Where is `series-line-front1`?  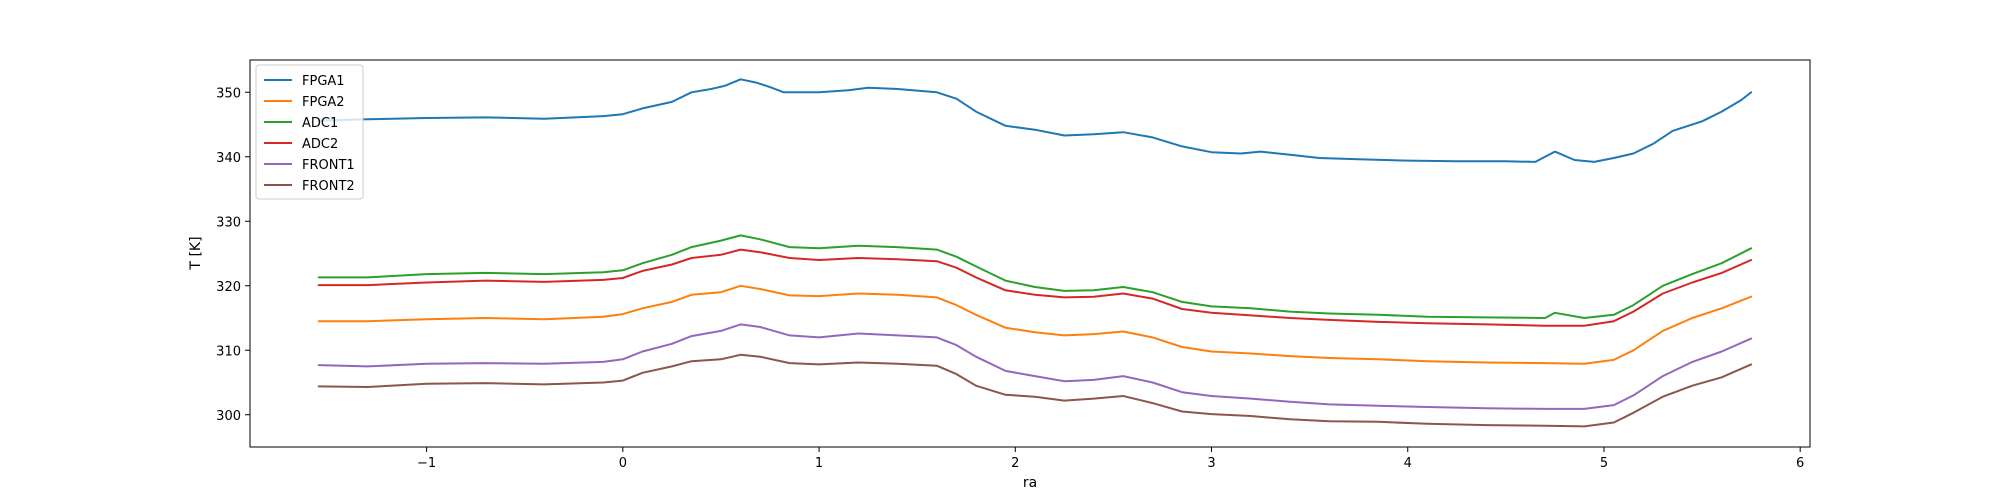
series-line-front1 is located at coordinates (1035, 366).